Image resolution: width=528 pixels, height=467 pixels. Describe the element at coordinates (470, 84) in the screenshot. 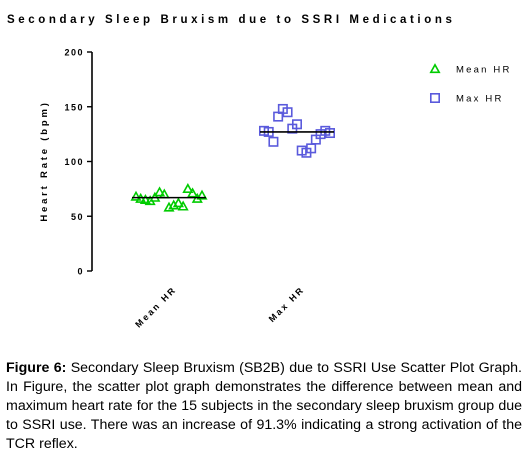

I see `legend: Mean HR Max HR` at that location.